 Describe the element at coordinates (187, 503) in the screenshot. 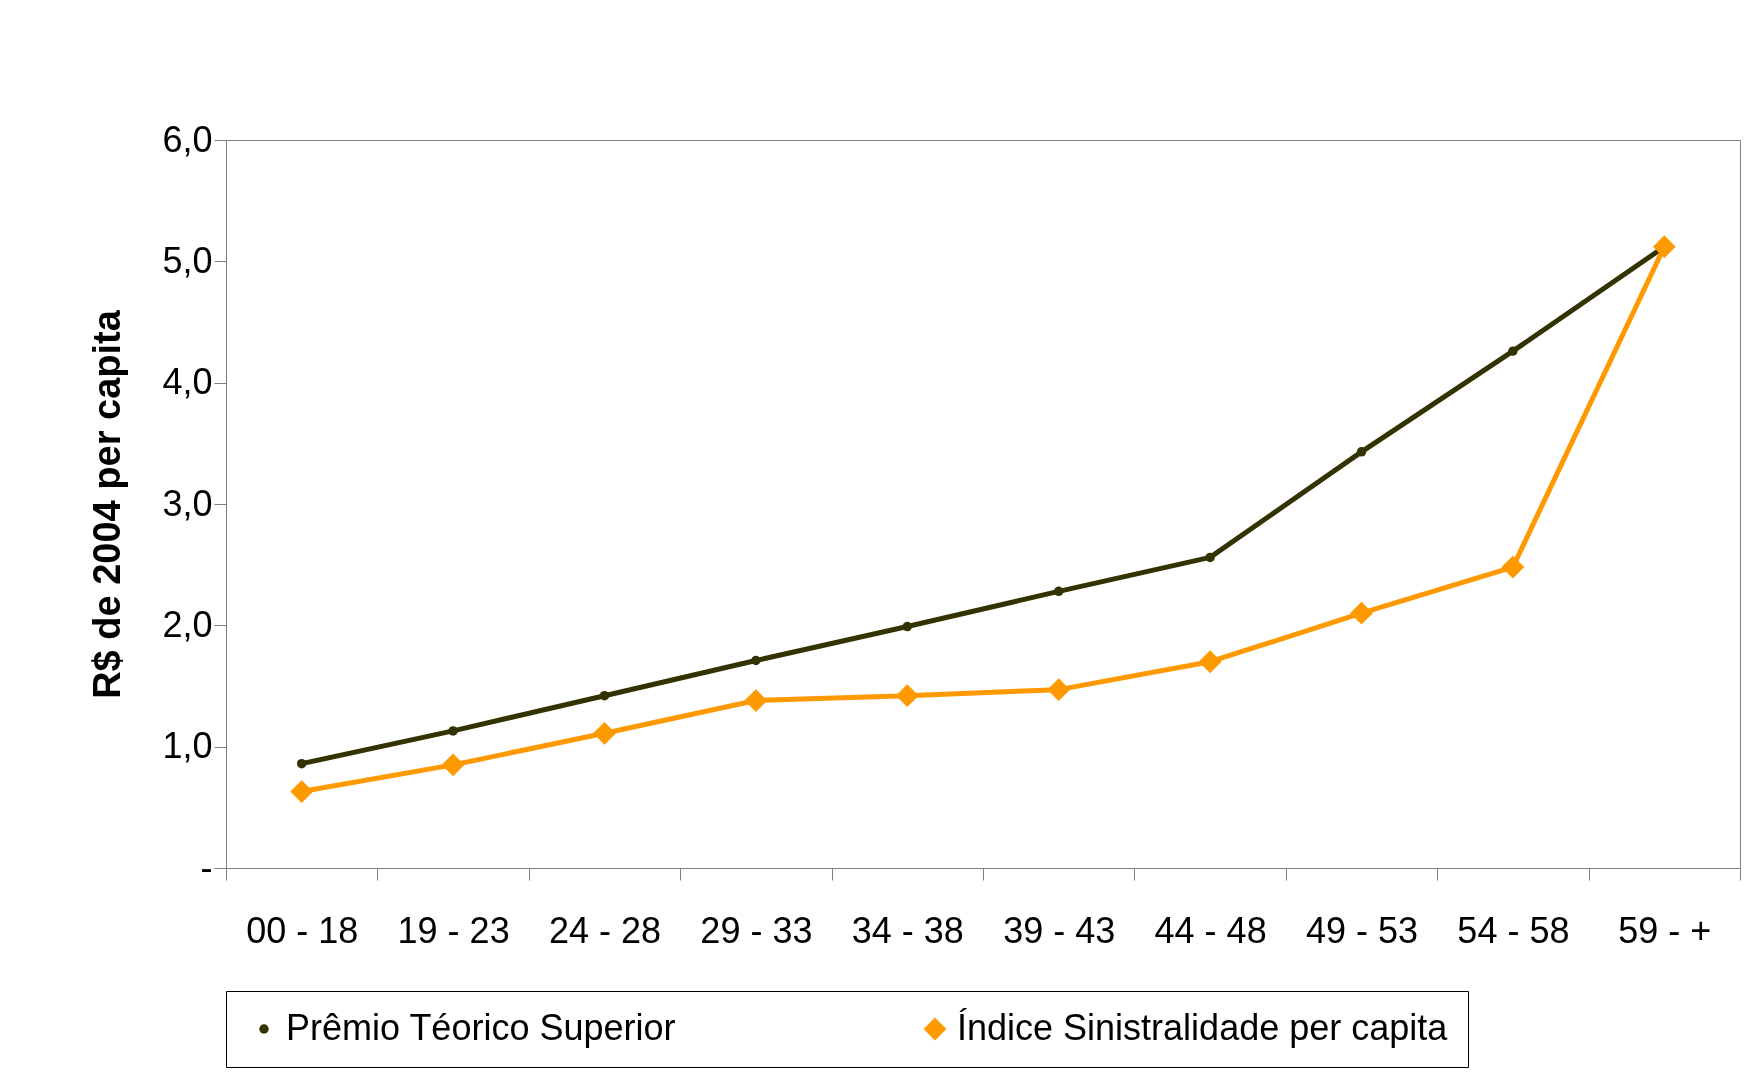

I see `y-tick-label: 3,0` at that location.